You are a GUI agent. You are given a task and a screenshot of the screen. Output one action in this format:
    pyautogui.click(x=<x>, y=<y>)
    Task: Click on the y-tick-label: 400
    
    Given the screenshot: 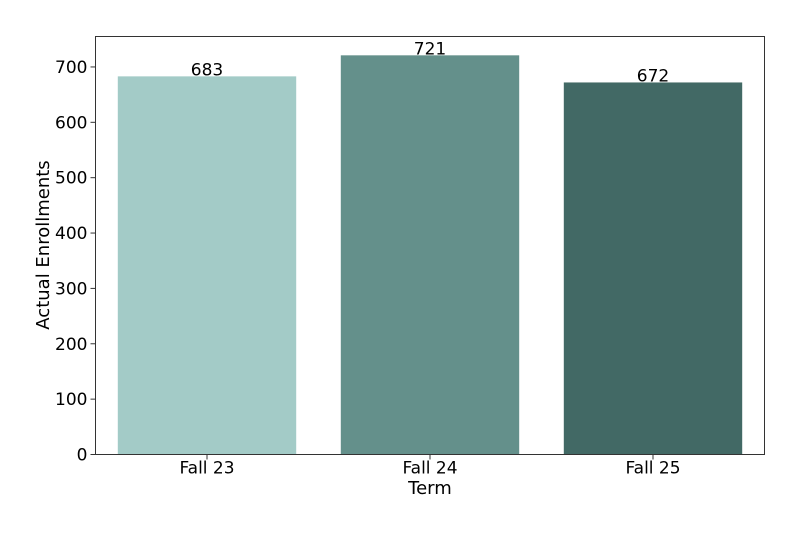 What is the action you would take?
    pyautogui.click(x=71, y=234)
    